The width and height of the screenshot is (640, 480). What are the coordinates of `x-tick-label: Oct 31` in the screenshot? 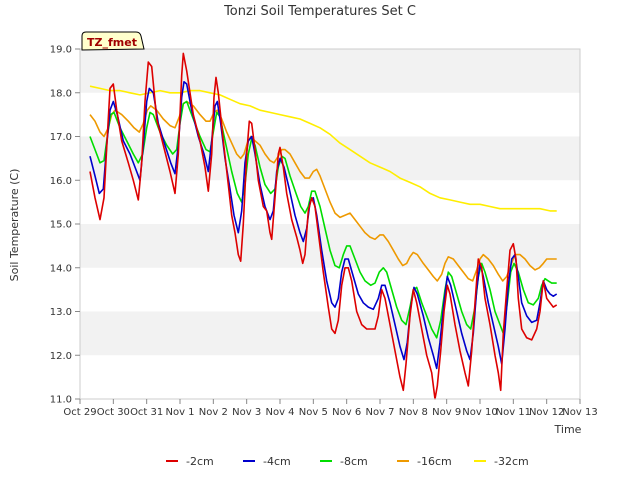 It's located at (146, 412).